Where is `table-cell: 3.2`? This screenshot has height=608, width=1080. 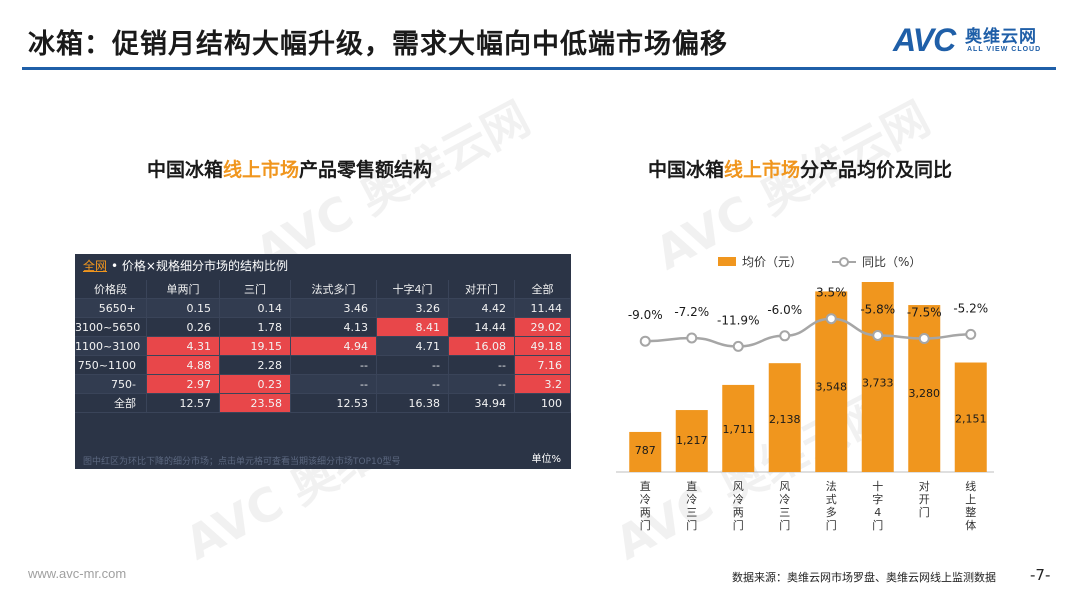 table-cell: 3.2 is located at coordinates (543, 384).